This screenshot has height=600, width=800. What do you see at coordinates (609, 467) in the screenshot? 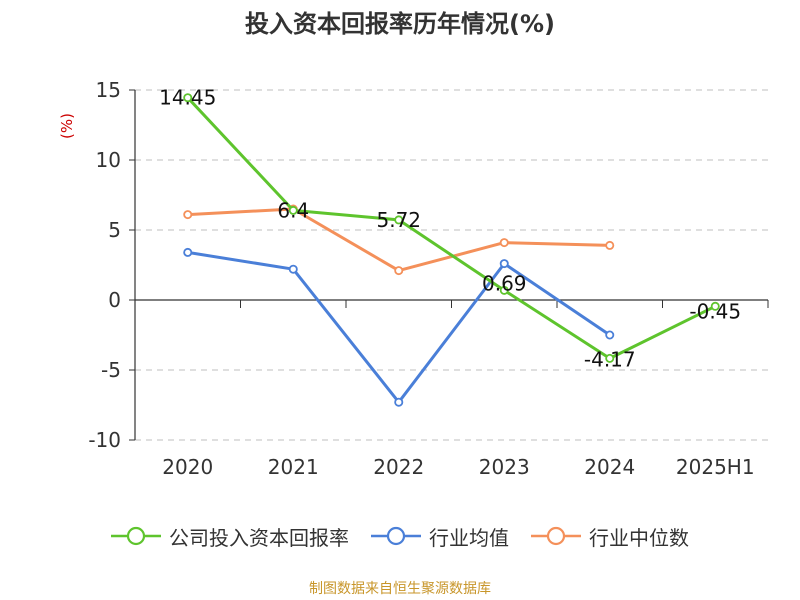
I see `x-tick-label: 2024` at bounding box center [609, 467].